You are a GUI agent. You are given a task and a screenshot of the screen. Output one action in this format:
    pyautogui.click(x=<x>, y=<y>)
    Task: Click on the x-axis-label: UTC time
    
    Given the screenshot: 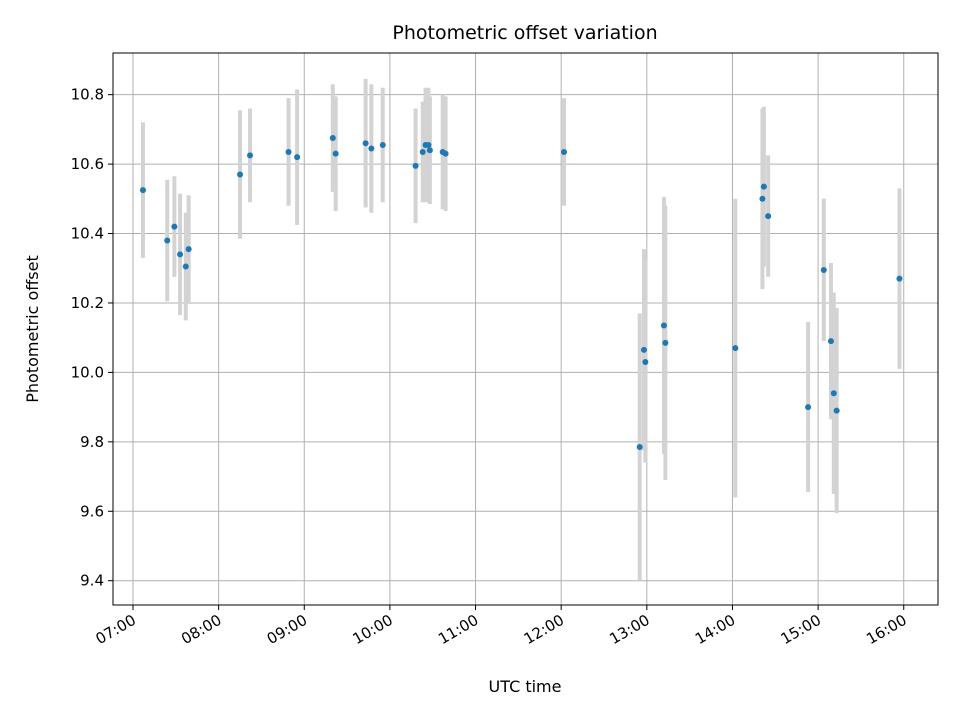 What is the action you would take?
    pyautogui.click(x=525, y=686)
    